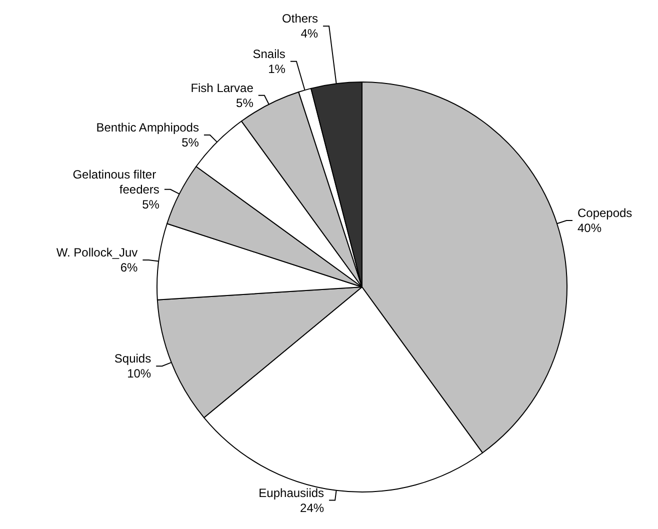 This screenshot has height=529, width=658. What do you see at coordinates (97, 253) in the screenshot?
I see `slice-label: W. Pollock_Juv` at bounding box center [97, 253].